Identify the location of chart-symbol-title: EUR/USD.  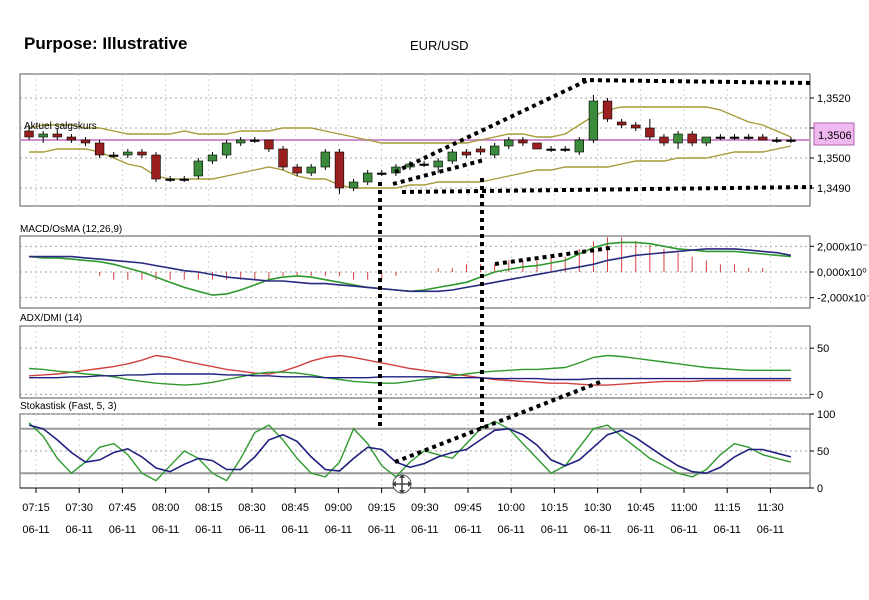
(439, 45).